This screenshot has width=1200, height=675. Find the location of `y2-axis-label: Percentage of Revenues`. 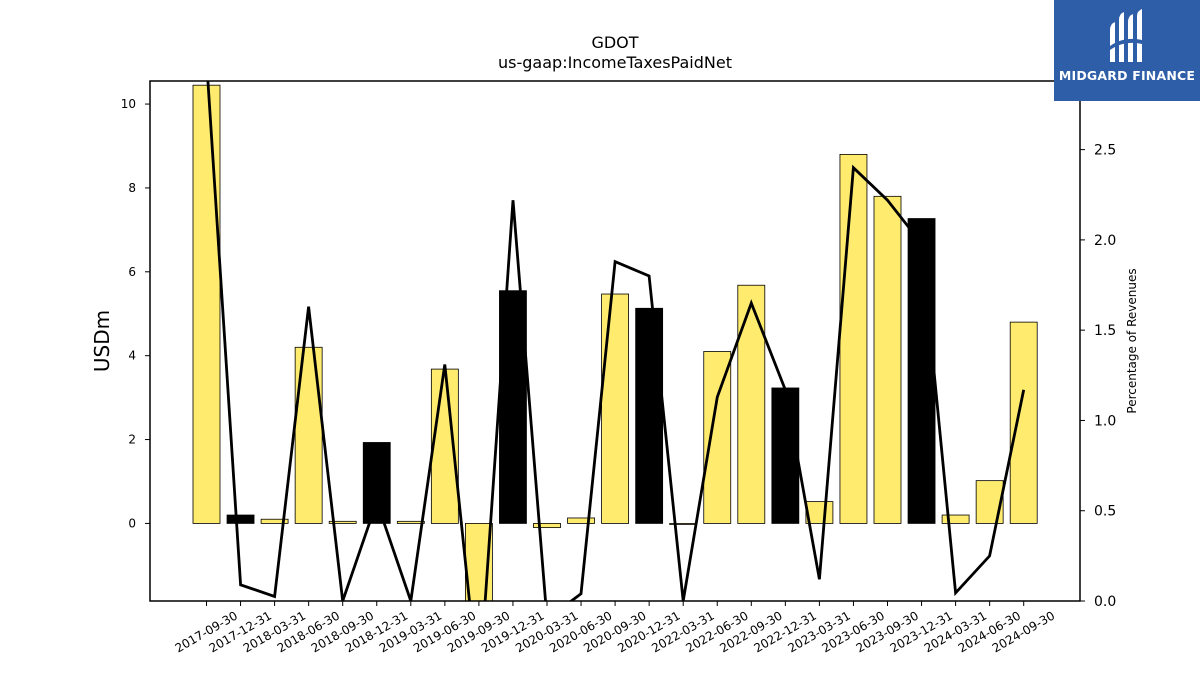

y2-axis-label: Percentage of Revenues is located at coordinates (1132, 340).